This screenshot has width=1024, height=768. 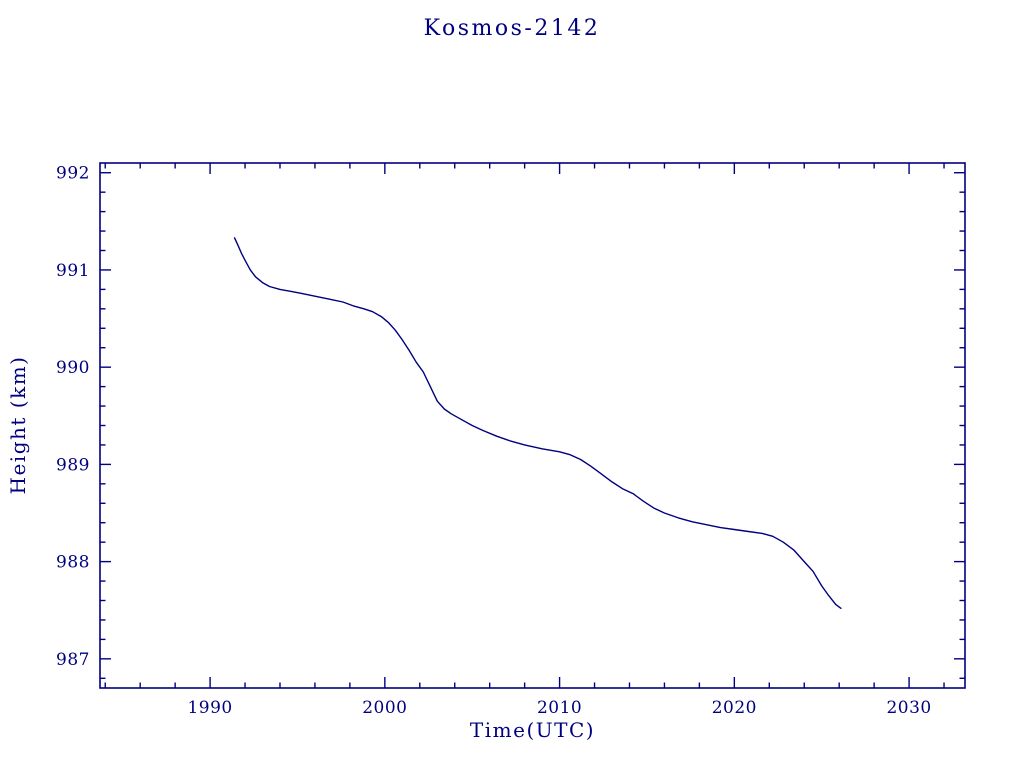 I want to click on x-axis-label: Time(UTC), so click(x=532, y=730).